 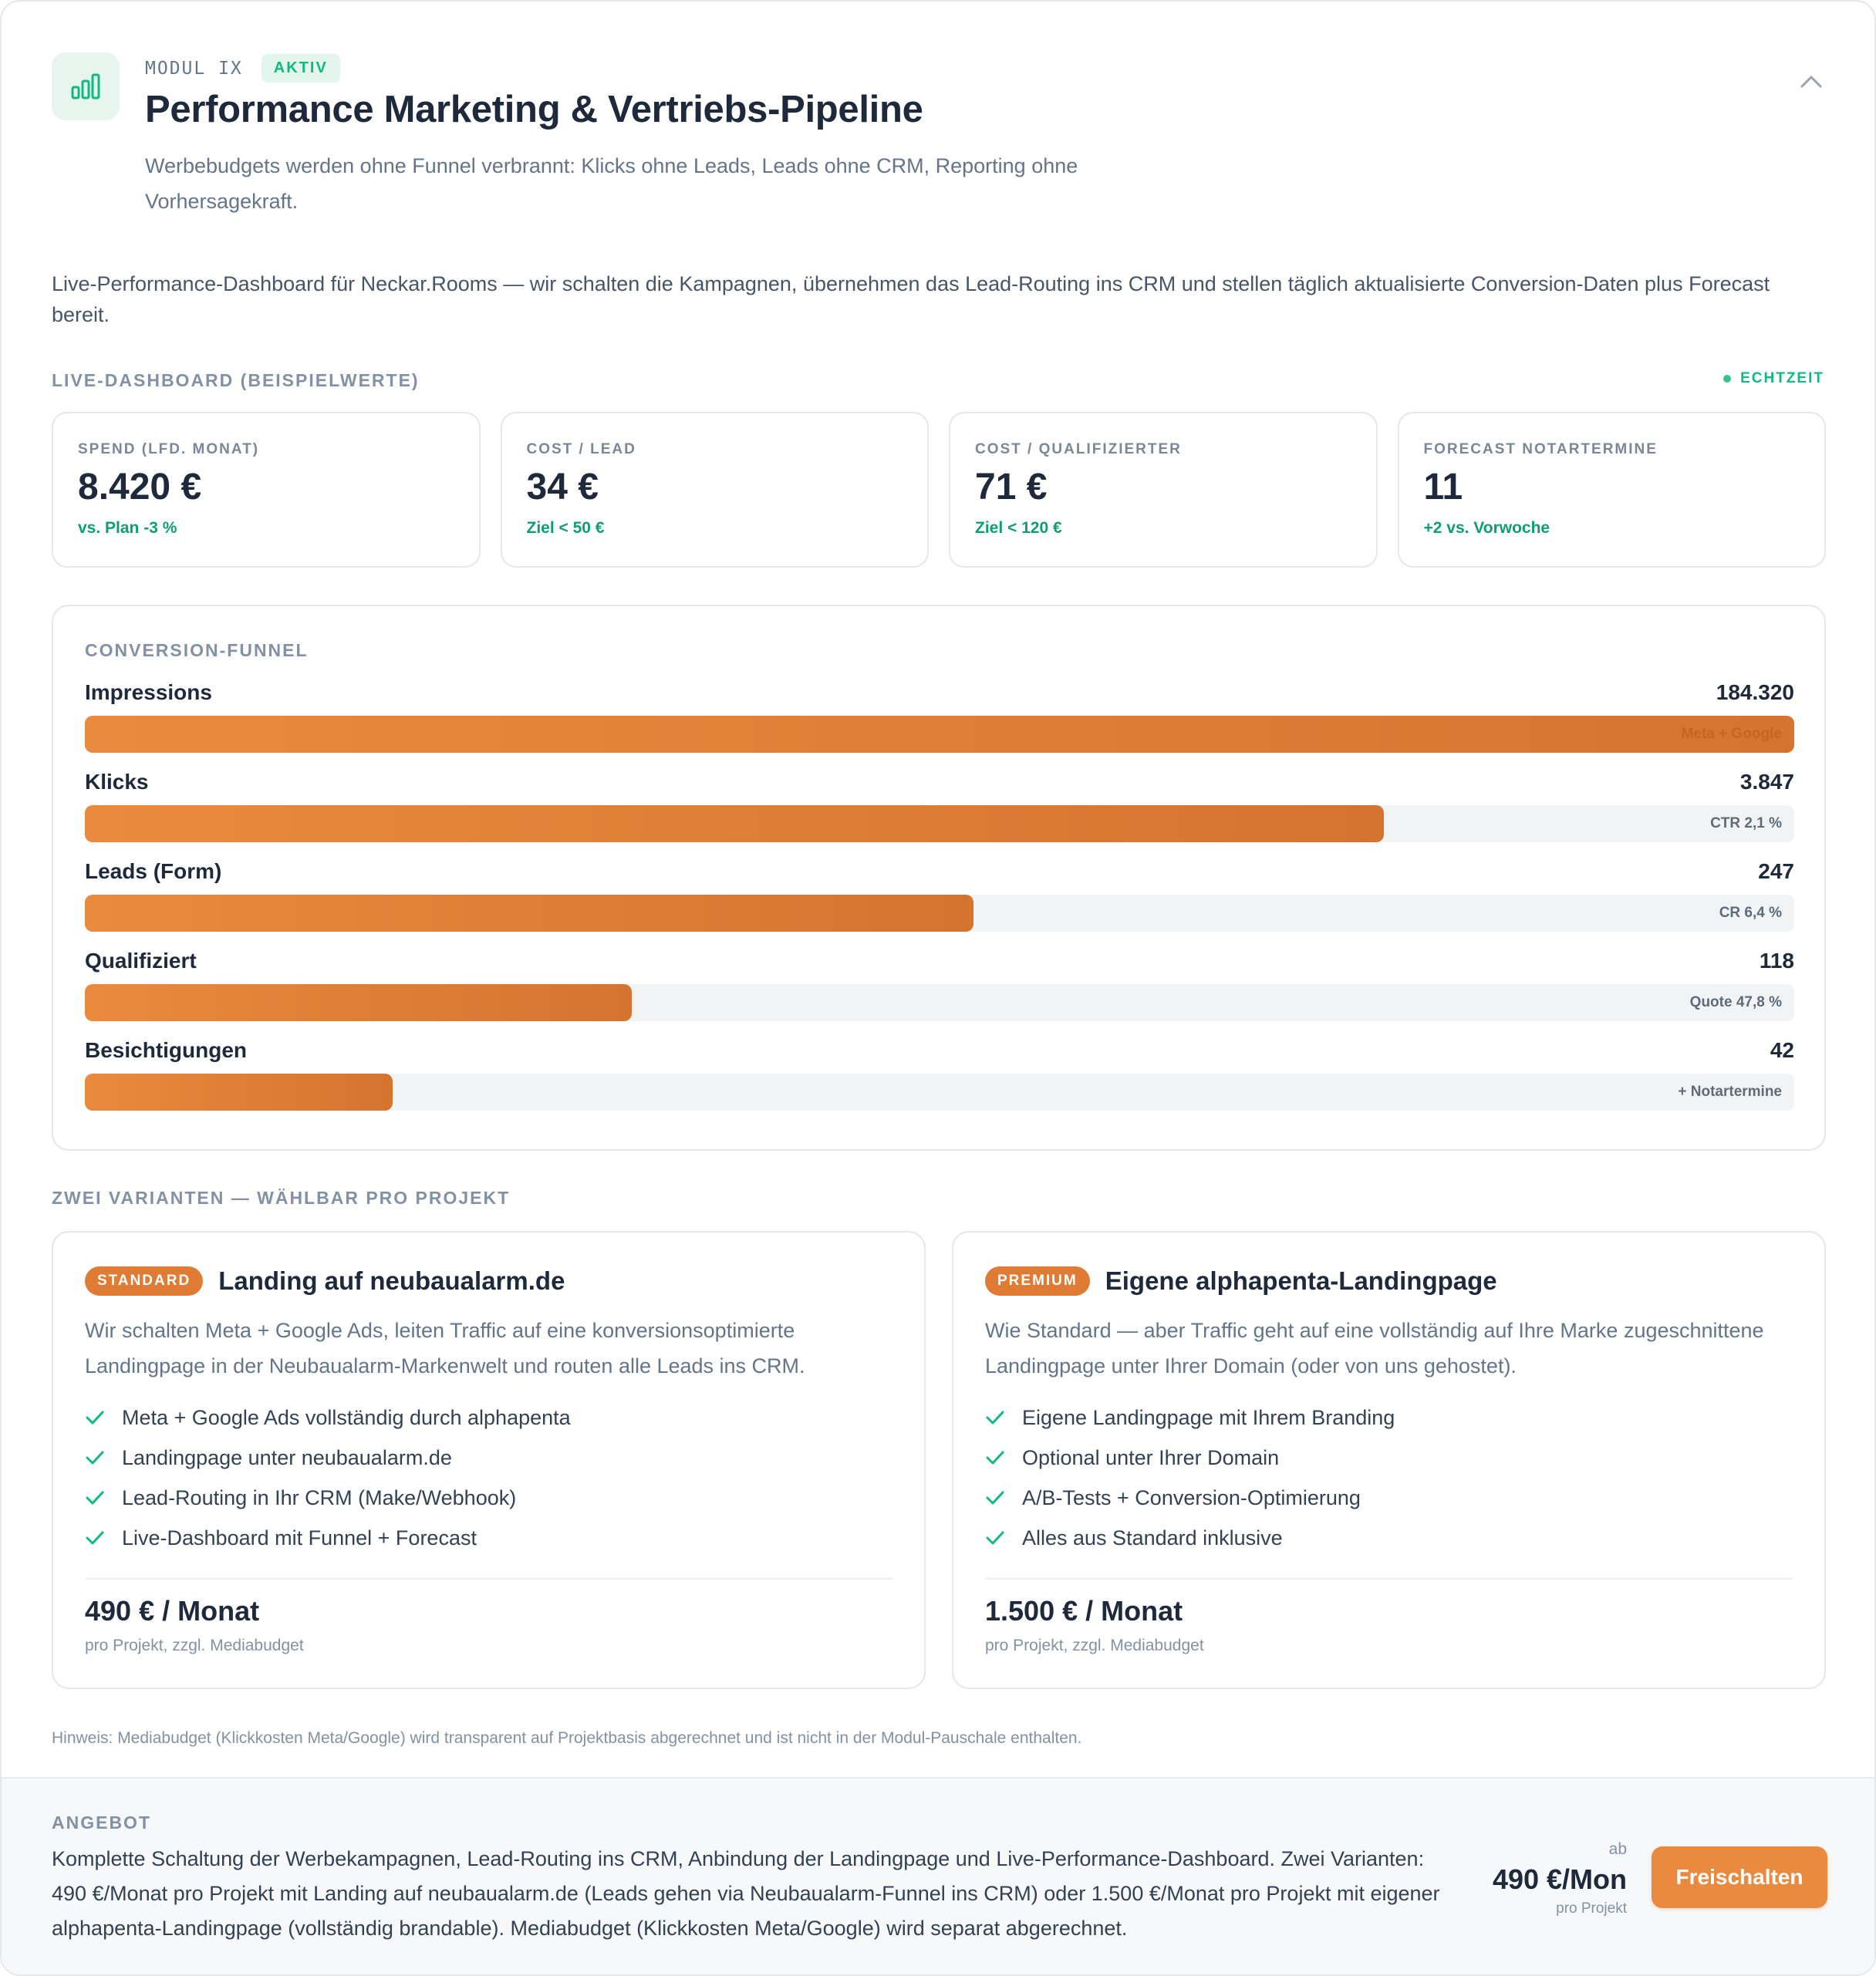 I want to click on module-eyebrow: MODUL IX AKTIV, so click(x=243, y=68).